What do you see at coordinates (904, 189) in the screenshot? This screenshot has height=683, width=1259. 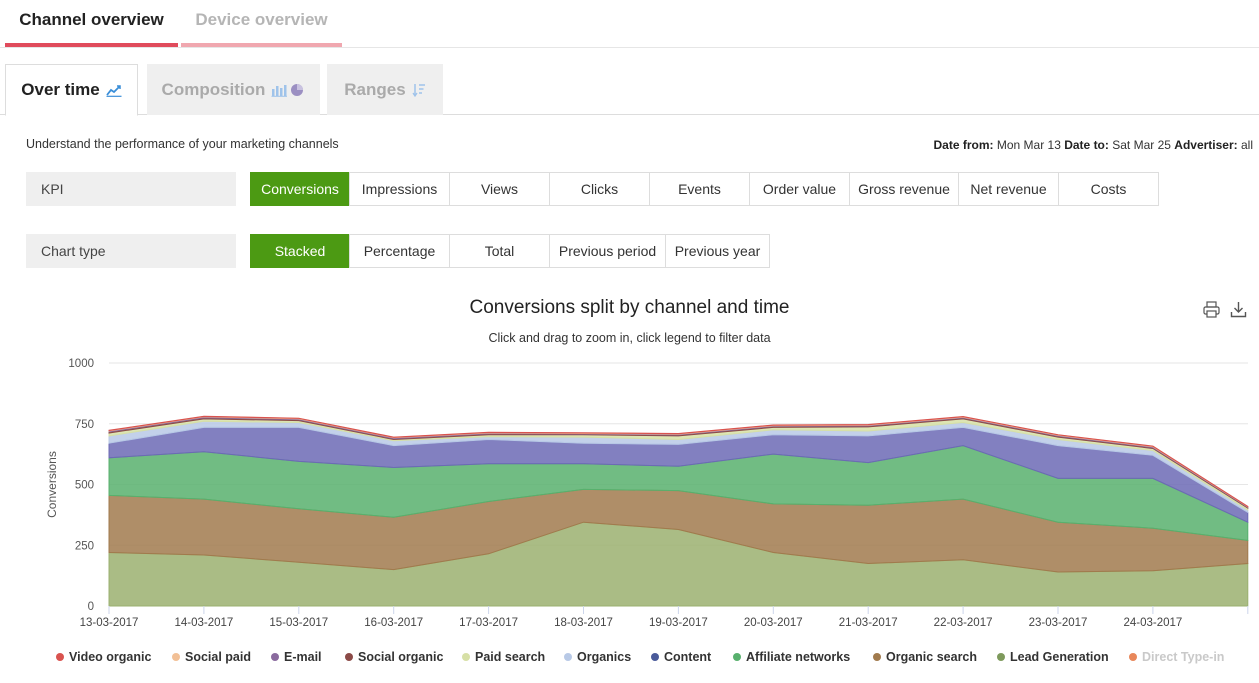 I see `kpi-gross-revenue-button: Gross revenue` at bounding box center [904, 189].